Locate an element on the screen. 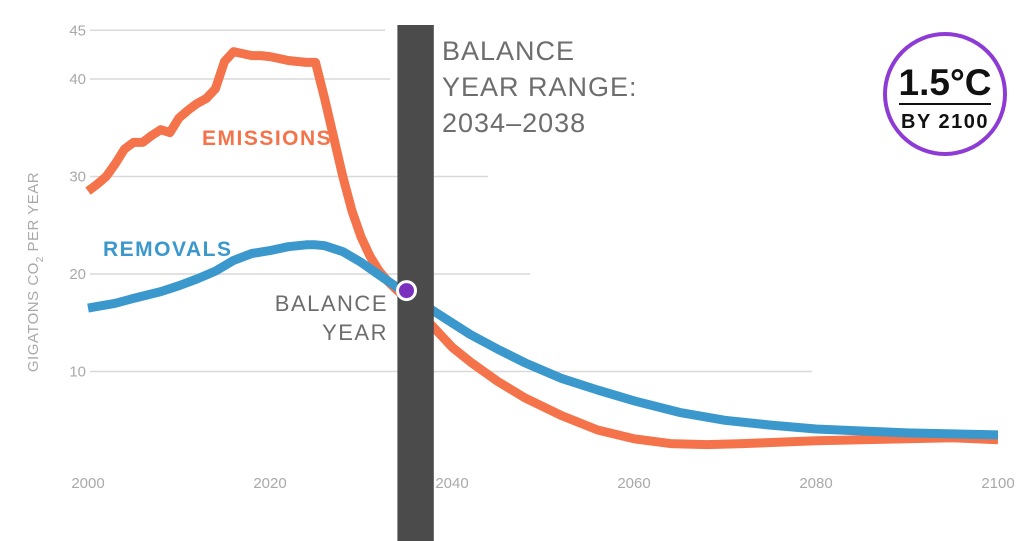  x-tick-label: 2020 is located at coordinates (269, 483).